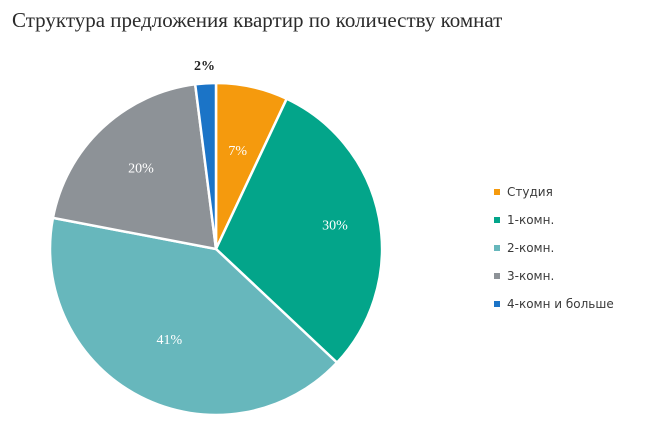  Describe the element at coordinates (531, 276) in the screenshot. I see `legend-label: 3-комн.` at that location.